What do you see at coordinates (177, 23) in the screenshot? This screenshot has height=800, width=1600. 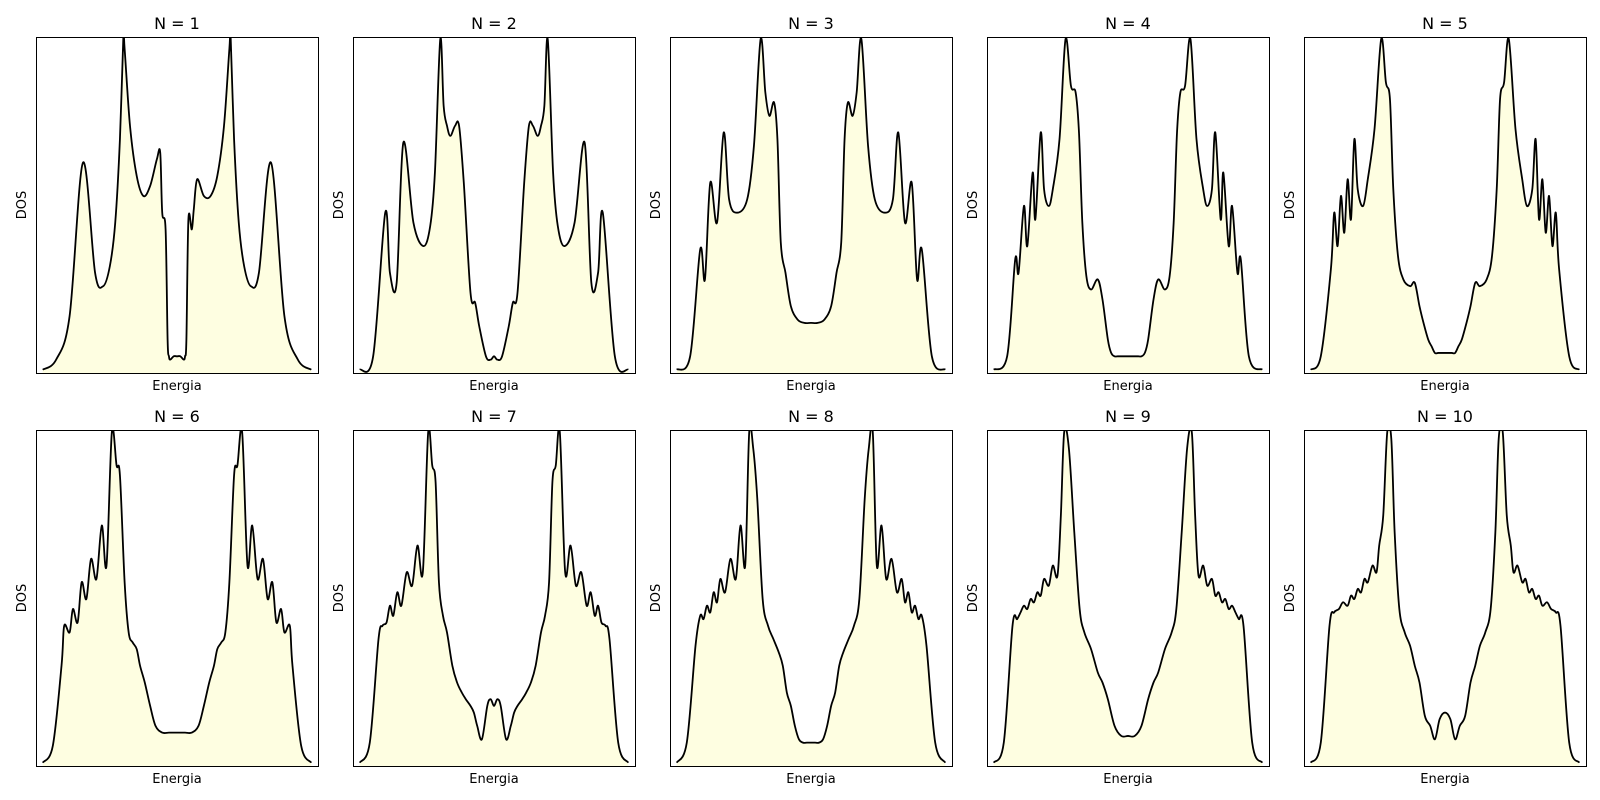 I see `panel-title: N = 1` at bounding box center [177, 23].